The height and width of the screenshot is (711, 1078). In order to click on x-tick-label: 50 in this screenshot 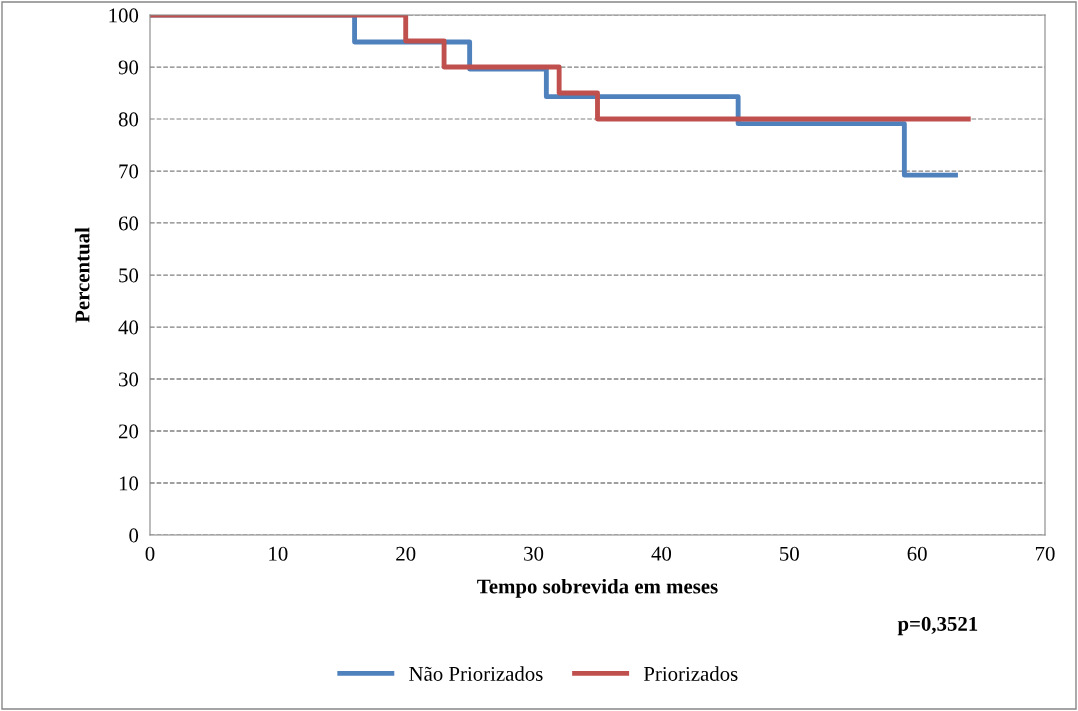, I will do `click(789, 553)`.